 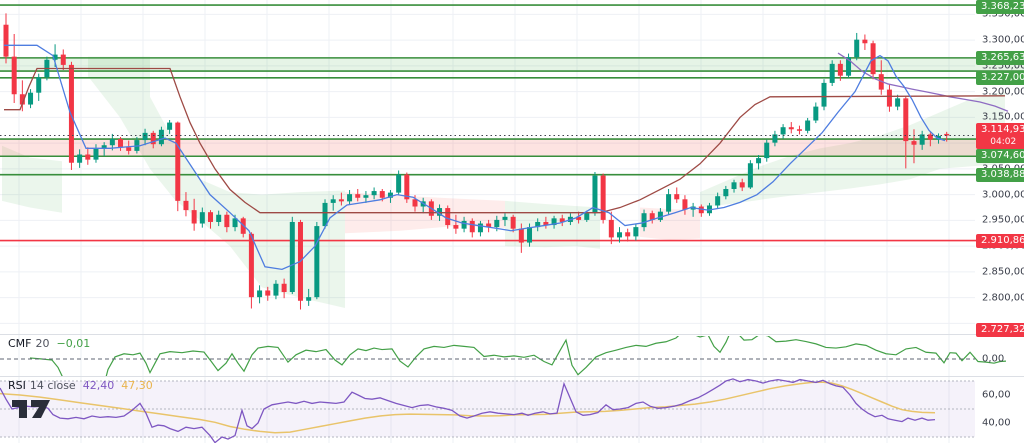 What do you see at coordinates (98, 385) in the screenshot?
I see `rsi-value: 42,40` at bounding box center [98, 385].